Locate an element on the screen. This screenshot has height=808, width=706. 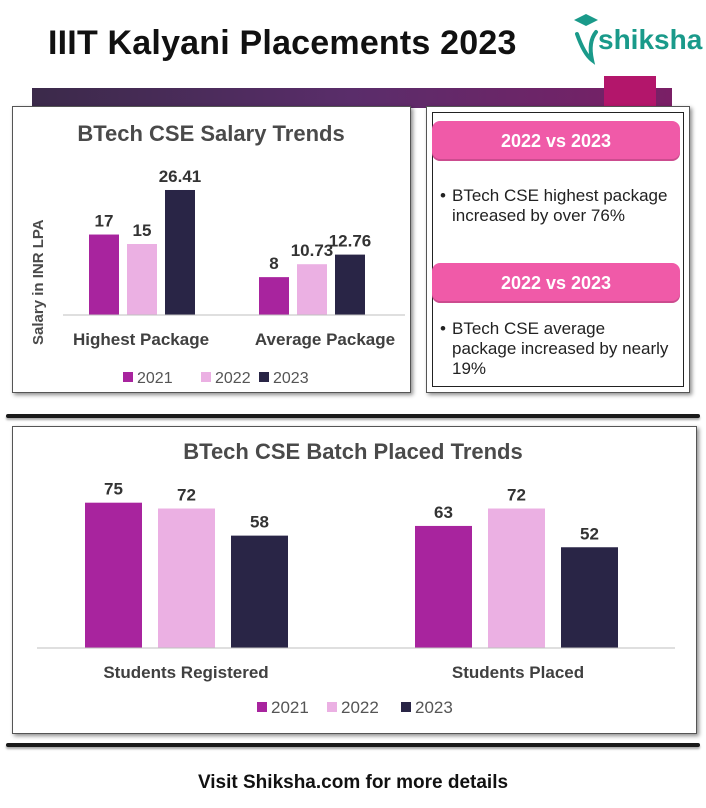
data-label: 15 is located at coordinates (142, 230).